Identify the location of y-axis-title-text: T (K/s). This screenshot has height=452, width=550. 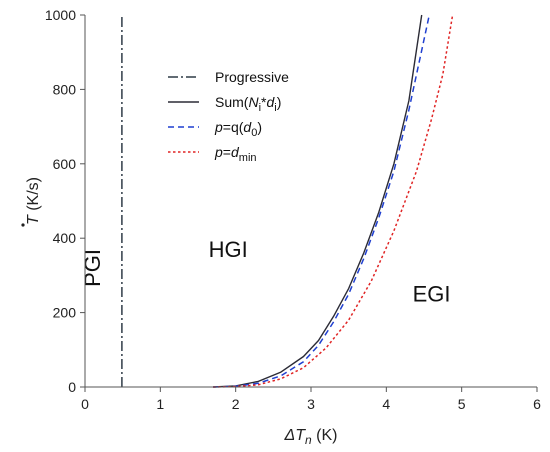
(33, 201).